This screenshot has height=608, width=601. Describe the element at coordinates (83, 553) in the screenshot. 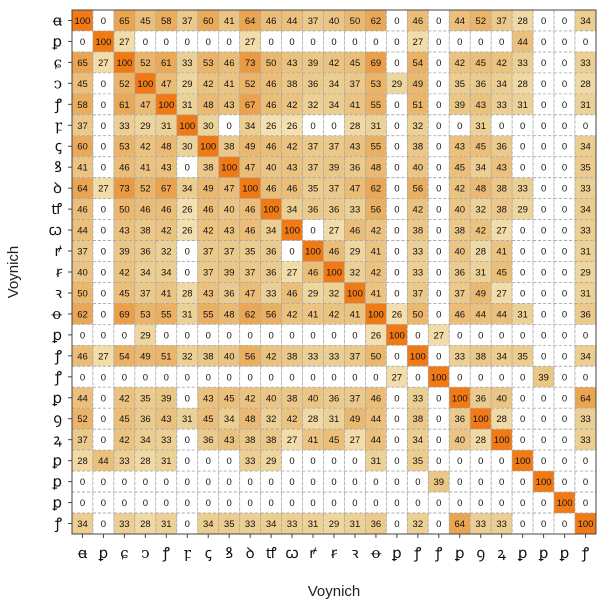

I see `x-tick-label: ꬰ` at that location.